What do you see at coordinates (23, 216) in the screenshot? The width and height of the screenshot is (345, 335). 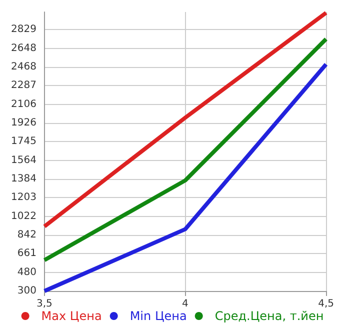 I see `y-tick-label: 1022` at bounding box center [23, 216].